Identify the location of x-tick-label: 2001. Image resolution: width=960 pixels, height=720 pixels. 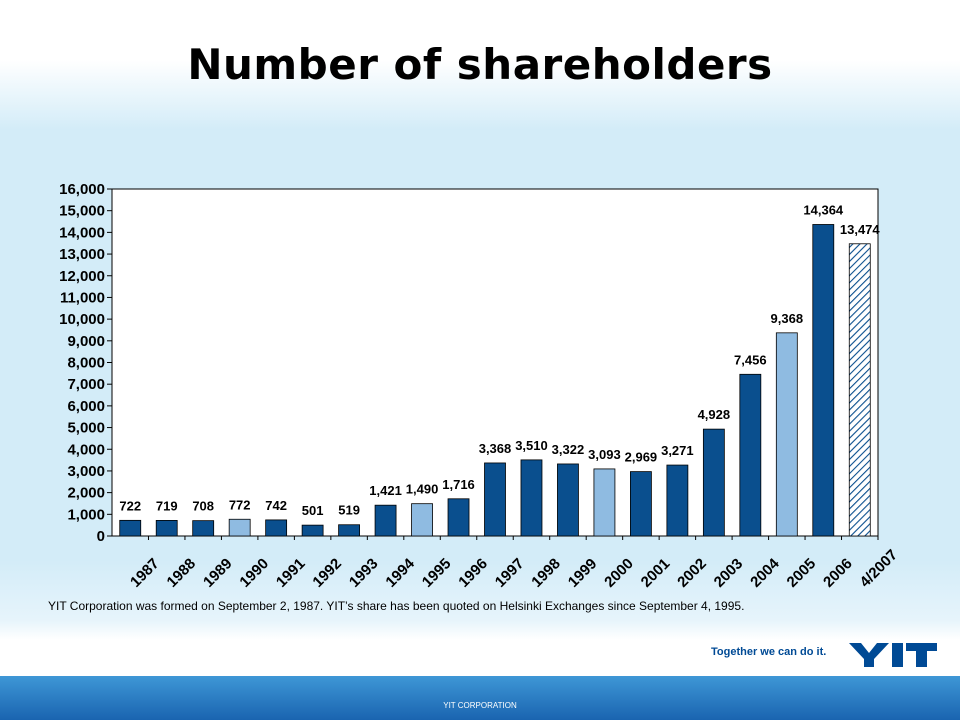
(656, 573).